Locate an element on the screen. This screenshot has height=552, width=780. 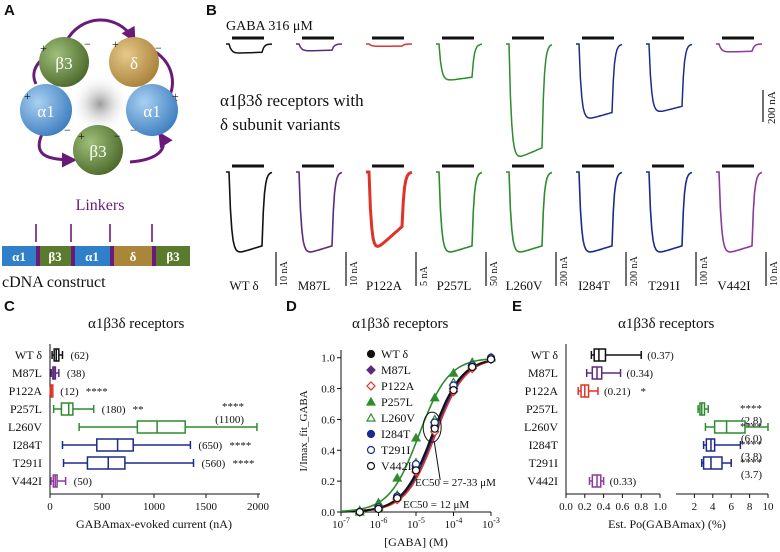
panel-label-b: B is located at coordinates (211, 10).